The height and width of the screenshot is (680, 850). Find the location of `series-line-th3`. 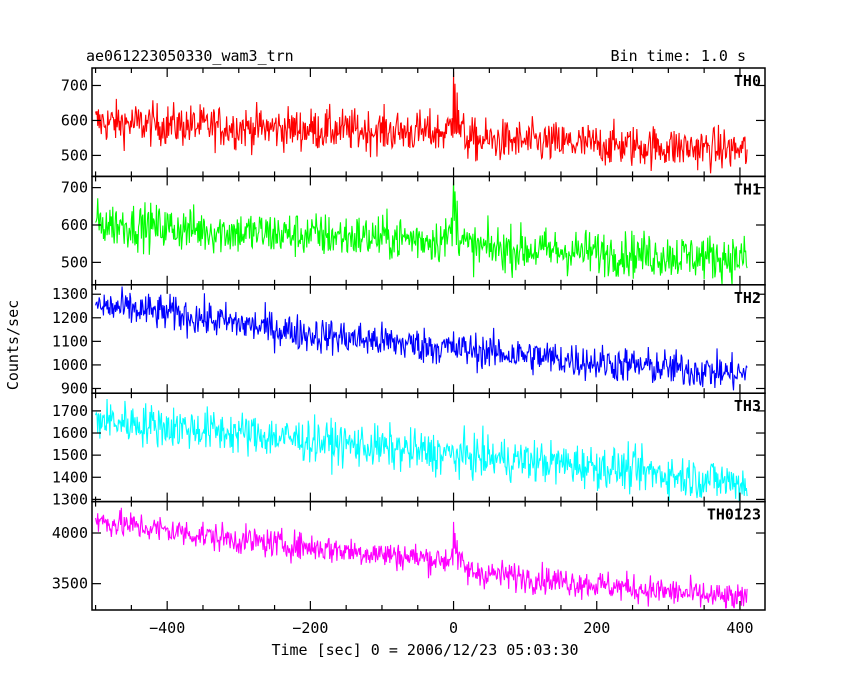

series-line-th3 is located at coordinates (421, 450).